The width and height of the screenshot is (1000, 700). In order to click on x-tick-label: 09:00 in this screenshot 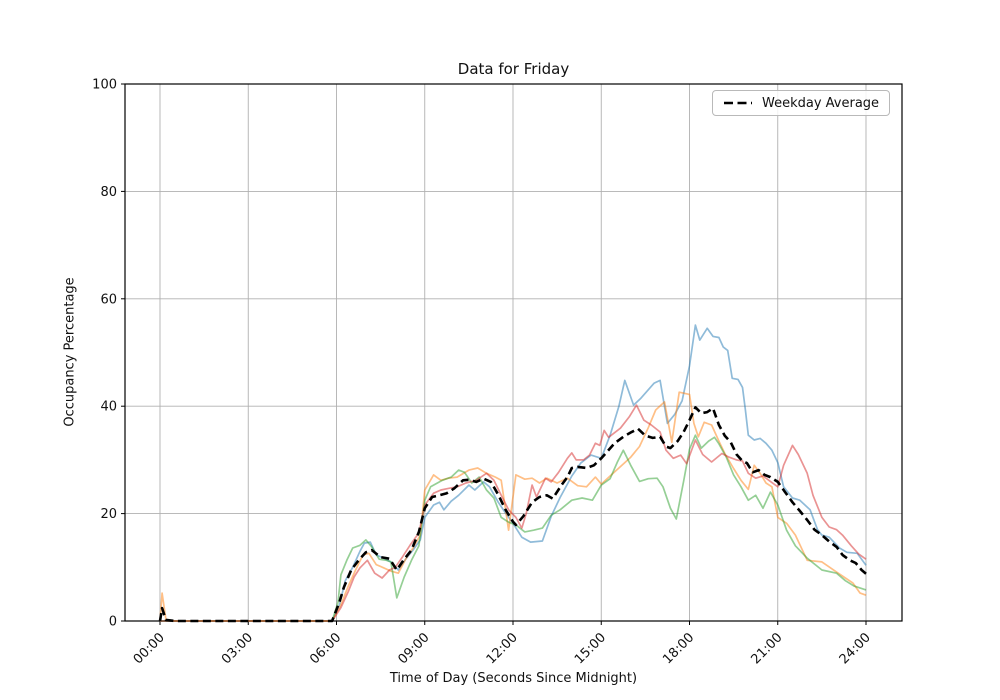, I will do `click(413, 648)`.